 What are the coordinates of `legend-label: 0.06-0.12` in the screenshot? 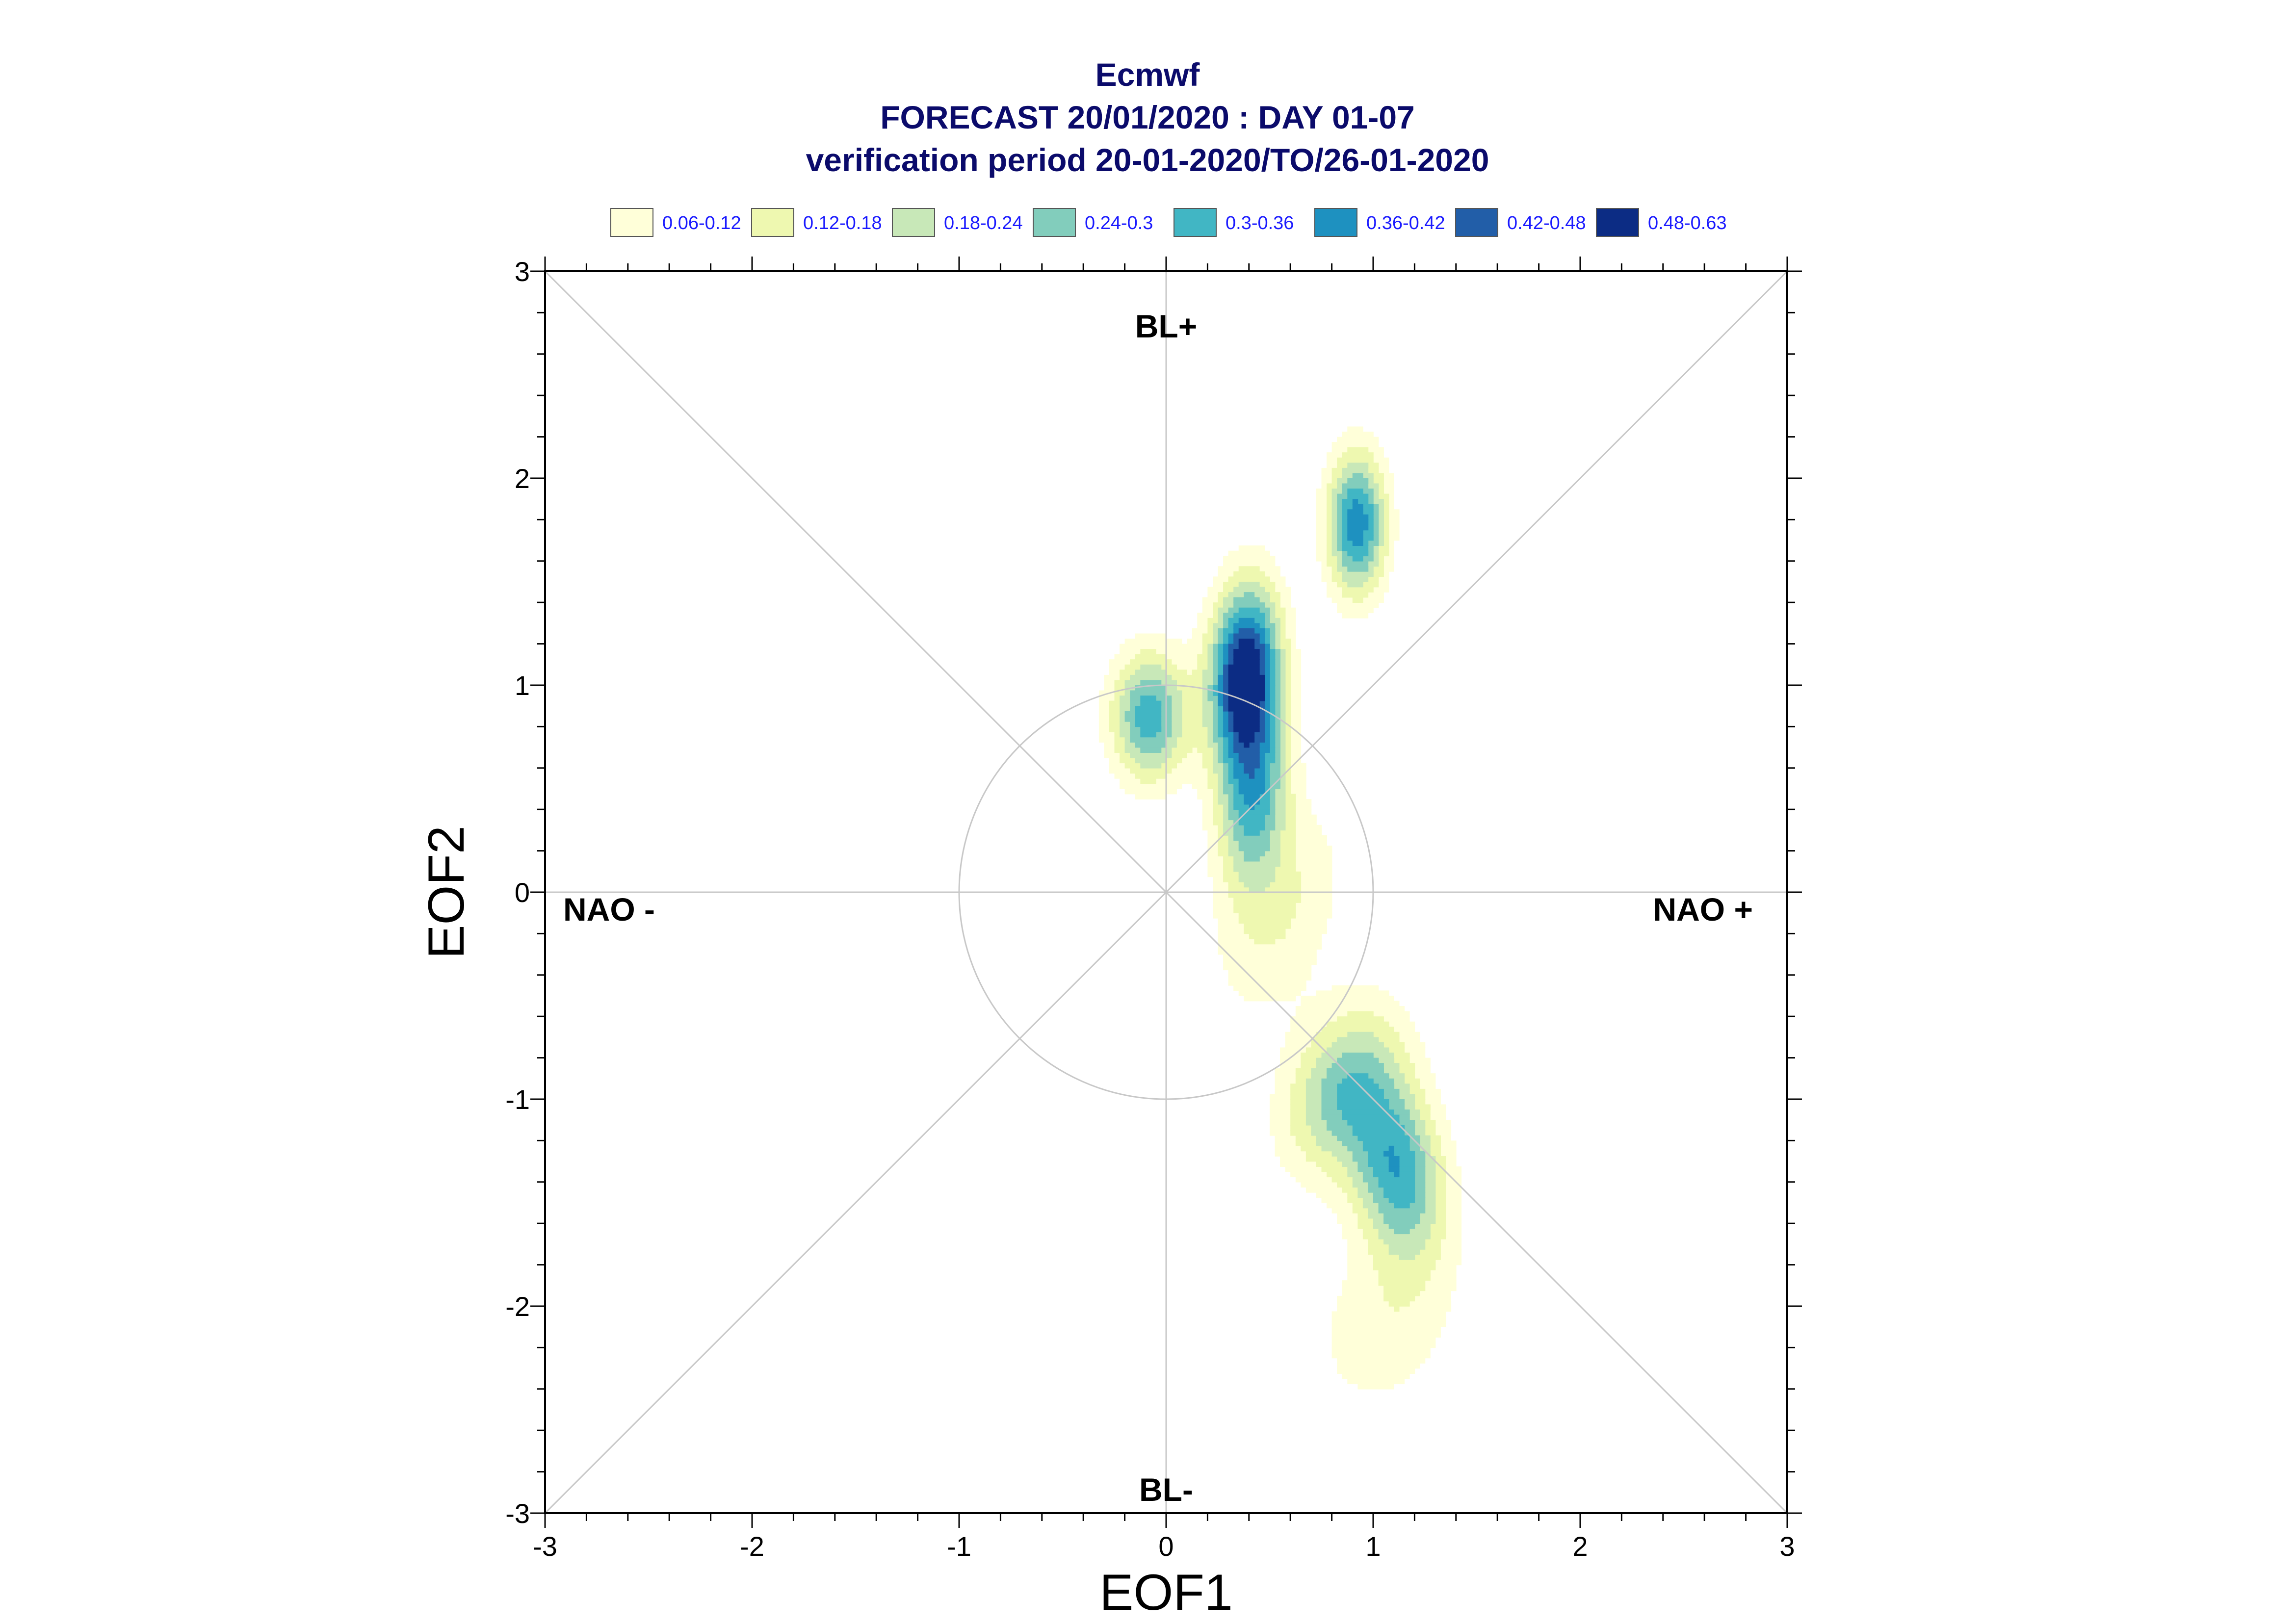 It's located at (702, 223).